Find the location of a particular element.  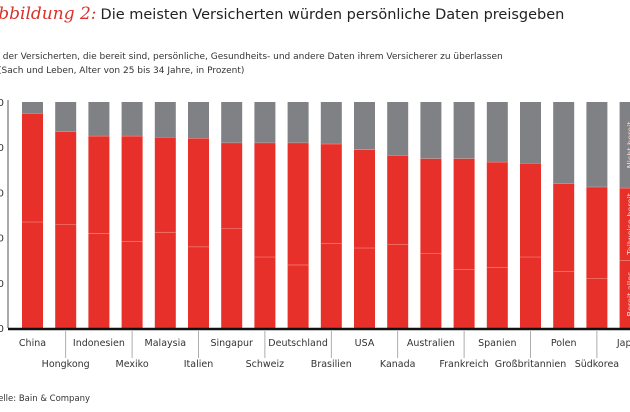

y-tick-label: 40 is located at coordinates (2, 239).